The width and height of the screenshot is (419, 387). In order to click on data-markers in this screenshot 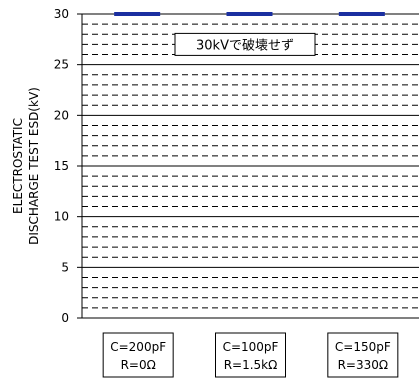, I will do `click(249, 14)`.